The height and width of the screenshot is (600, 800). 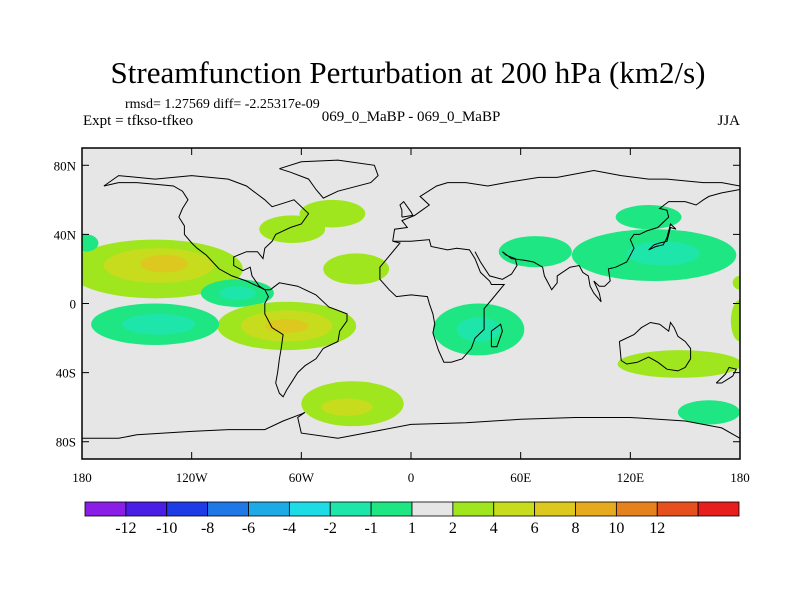 What do you see at coordinates (66, 442) in the screenshot?
I see `y-tick-label: 80S` at bounding box center [66, 442].